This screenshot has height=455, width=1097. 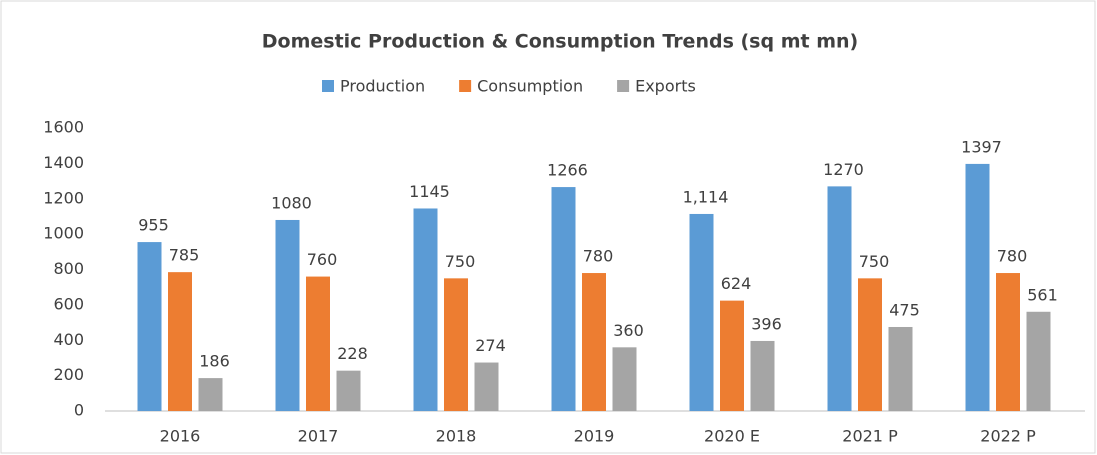 What do you see at coordinates (352, 353) in the screenshot?
I see `data-label: 228` at bounding box center [352, 353].